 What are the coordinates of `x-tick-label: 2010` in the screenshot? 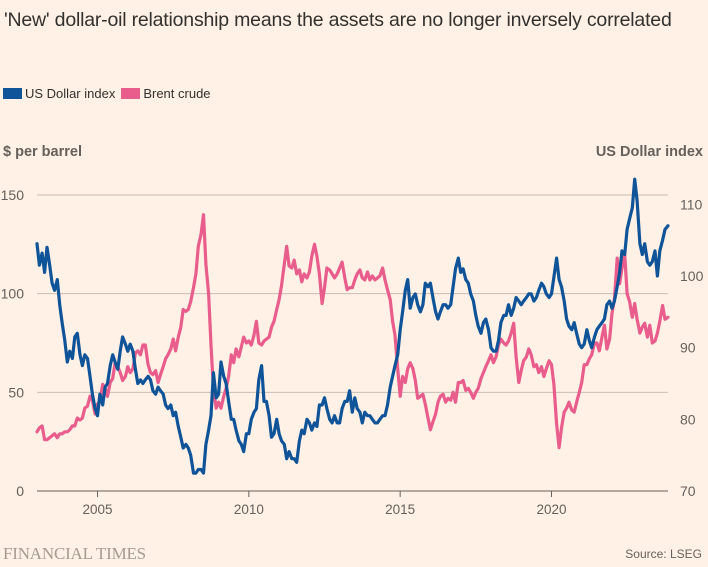 It's located at (249, 509).